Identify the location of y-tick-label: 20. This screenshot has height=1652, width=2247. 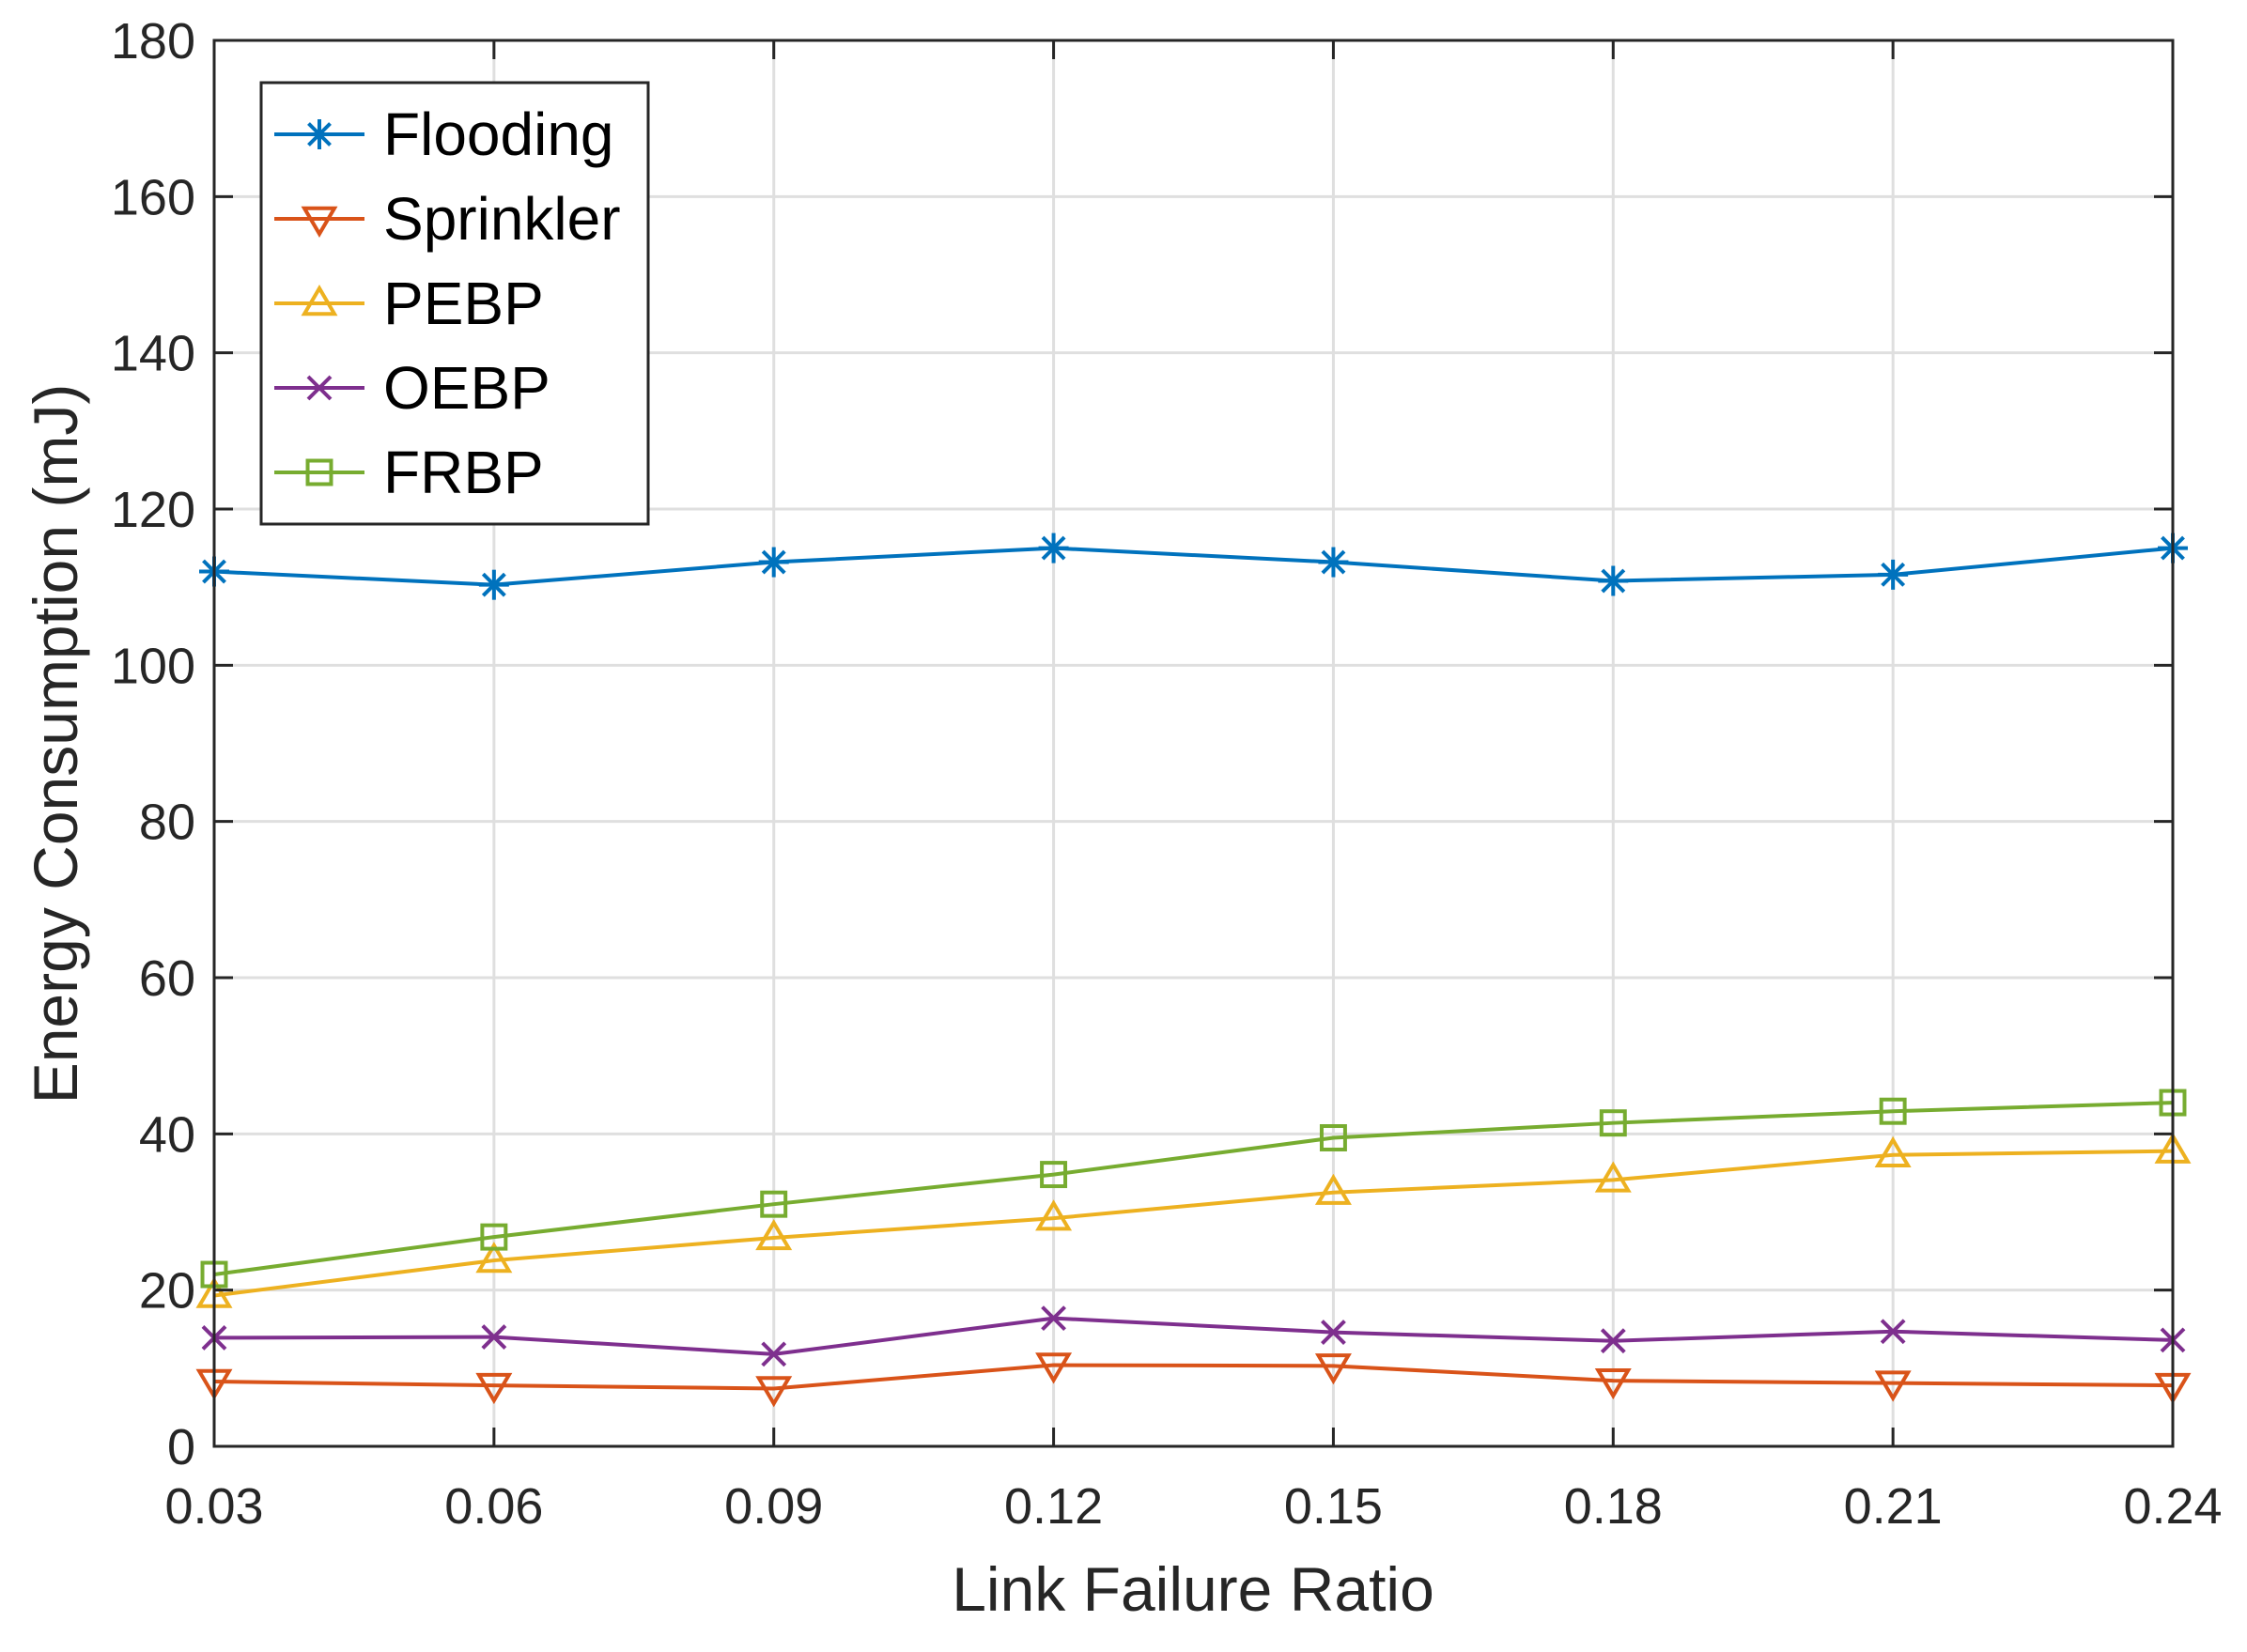
(167, 1291).